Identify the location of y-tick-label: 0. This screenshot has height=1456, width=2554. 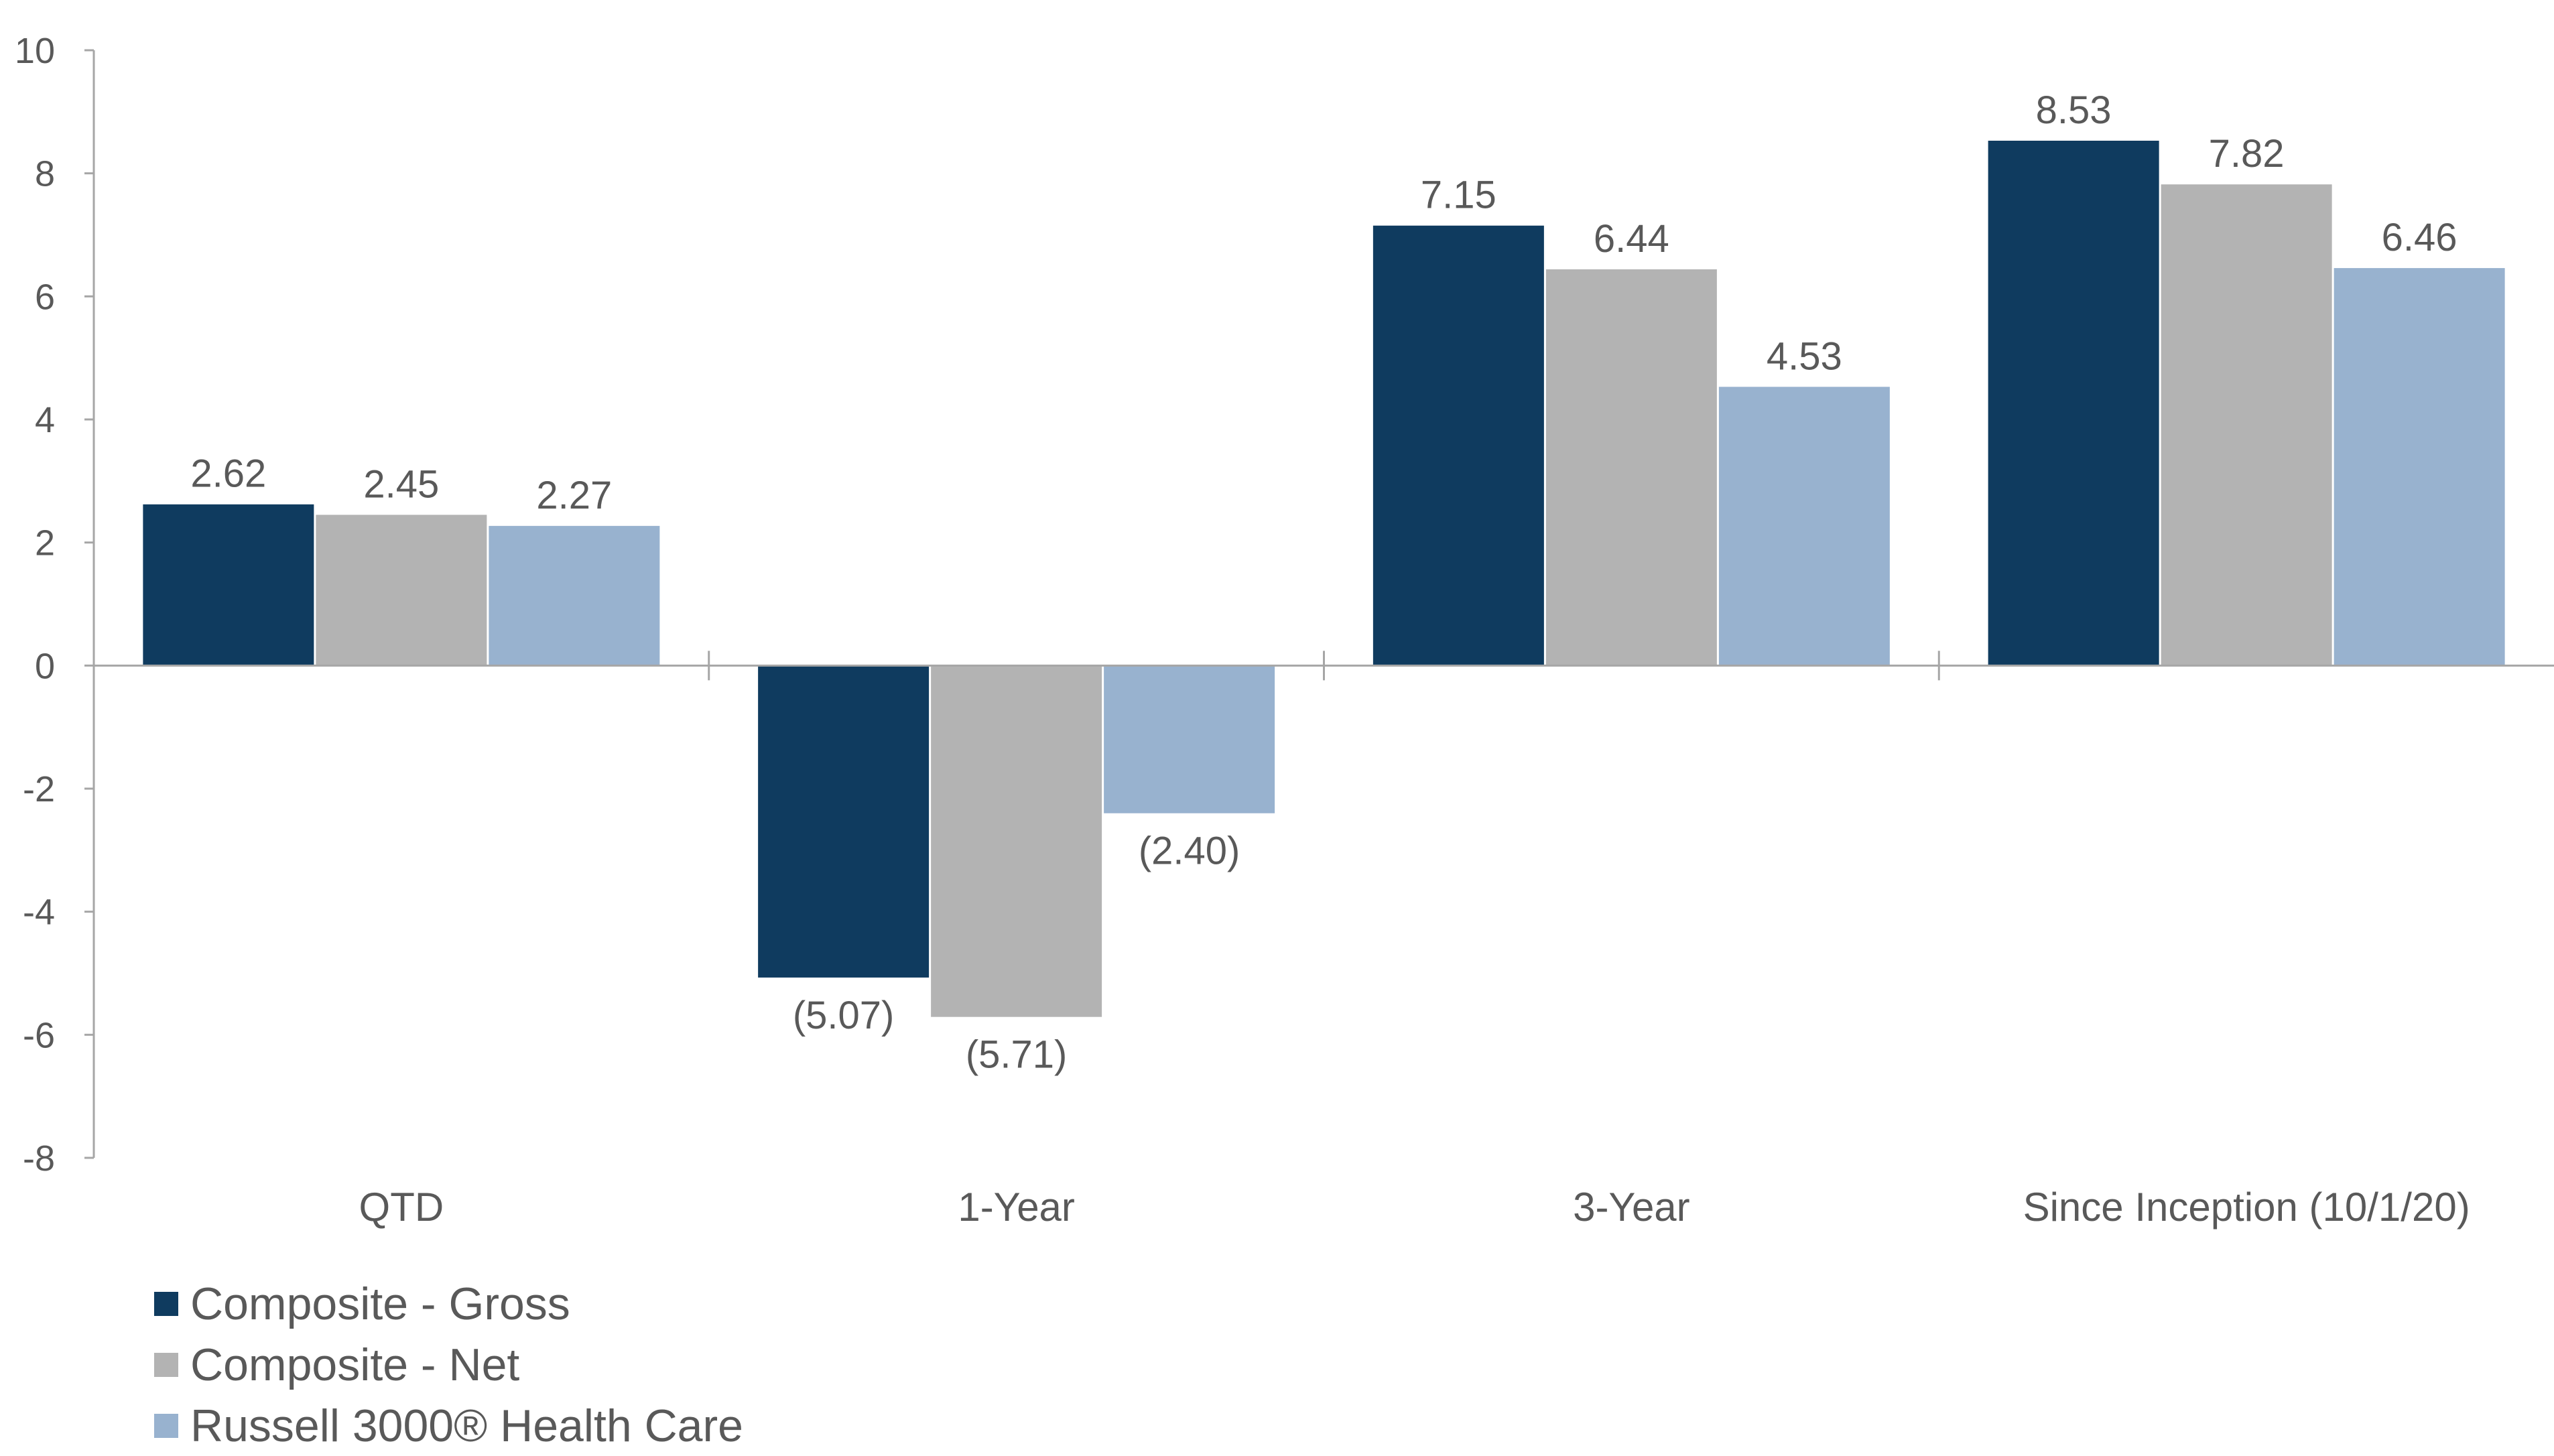
(45, 666).